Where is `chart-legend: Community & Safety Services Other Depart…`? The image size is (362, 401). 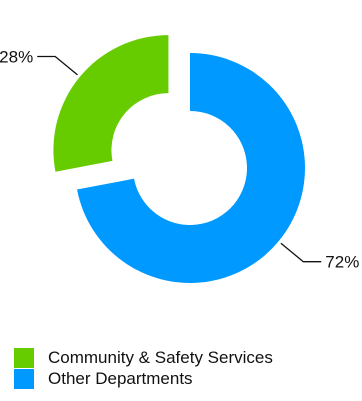 chart-legend: Community & Safety Services Other Depart… is located at coordinates (143, 368).